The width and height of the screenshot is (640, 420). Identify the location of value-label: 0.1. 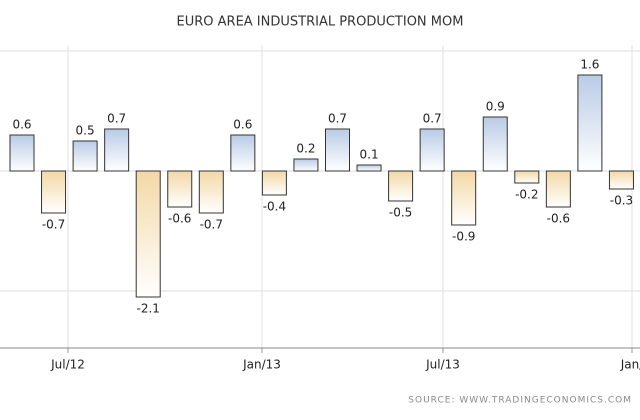
(369, 155).